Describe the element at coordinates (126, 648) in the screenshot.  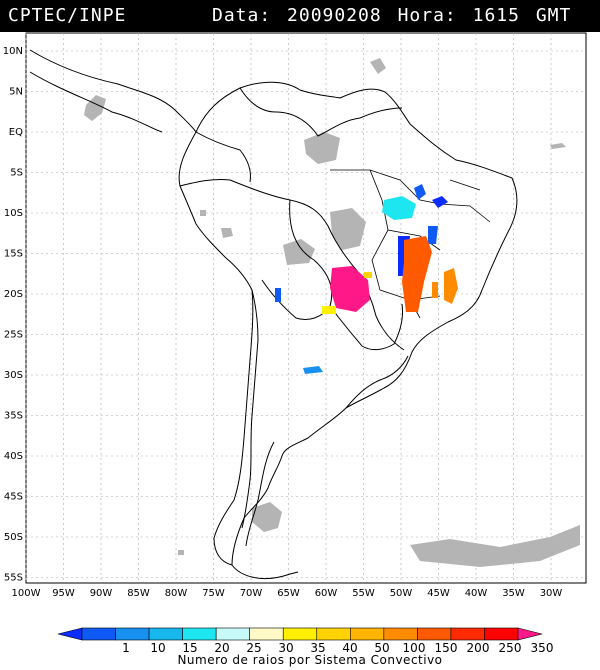
I see `colorbar-tick-label: 1` at that location.